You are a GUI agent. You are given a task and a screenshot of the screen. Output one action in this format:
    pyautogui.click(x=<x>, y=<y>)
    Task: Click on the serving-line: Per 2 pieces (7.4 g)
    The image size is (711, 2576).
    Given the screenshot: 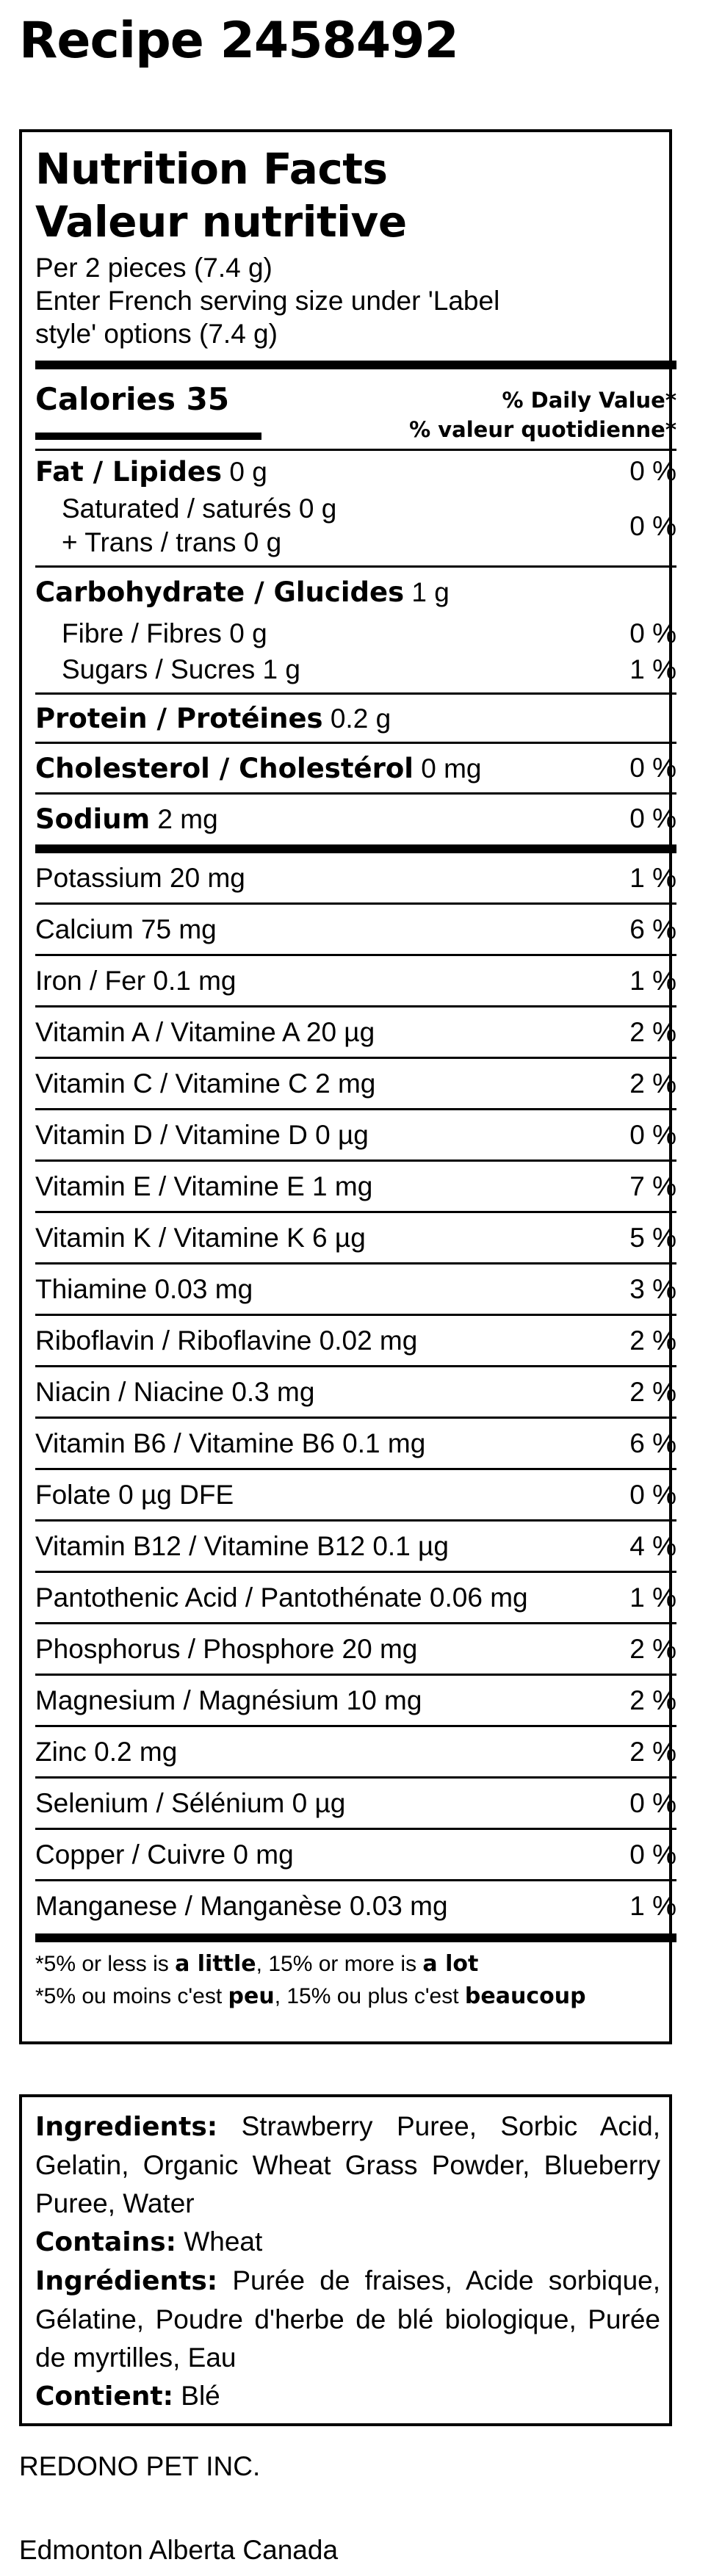 What is the action you would take?
    pyautogui.click(x=154, y=268)
    